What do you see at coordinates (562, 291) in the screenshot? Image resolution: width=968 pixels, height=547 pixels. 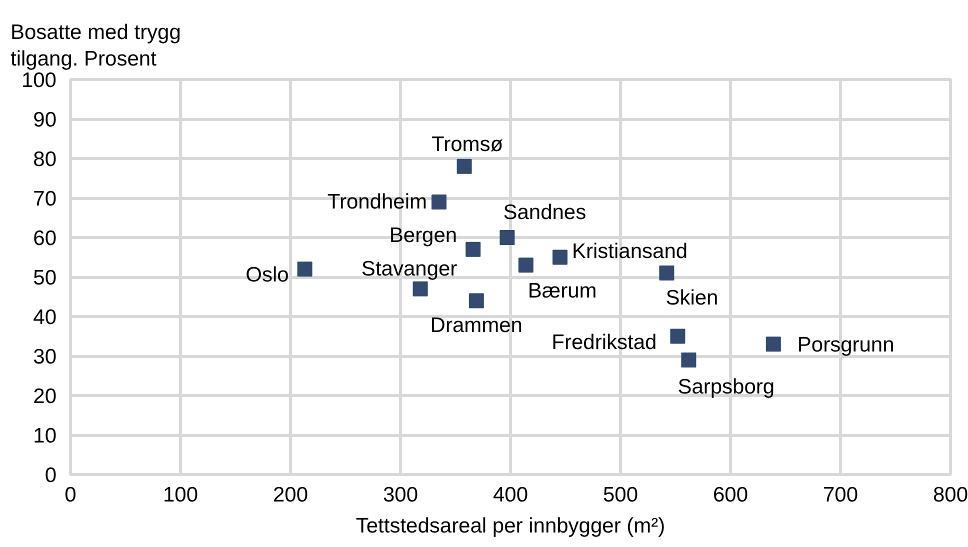 I see `annotation: Bærum` at bounding box center [562, 291].